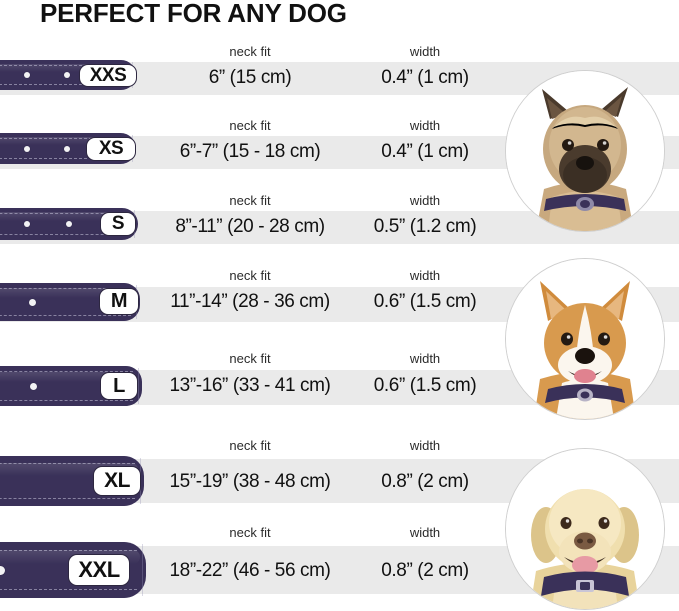  What do you see at coordinates (425, 385) in the screenshot?
I see `width-value-l: 0.6” (1.5 cm)` at bounding box center [425, 385].